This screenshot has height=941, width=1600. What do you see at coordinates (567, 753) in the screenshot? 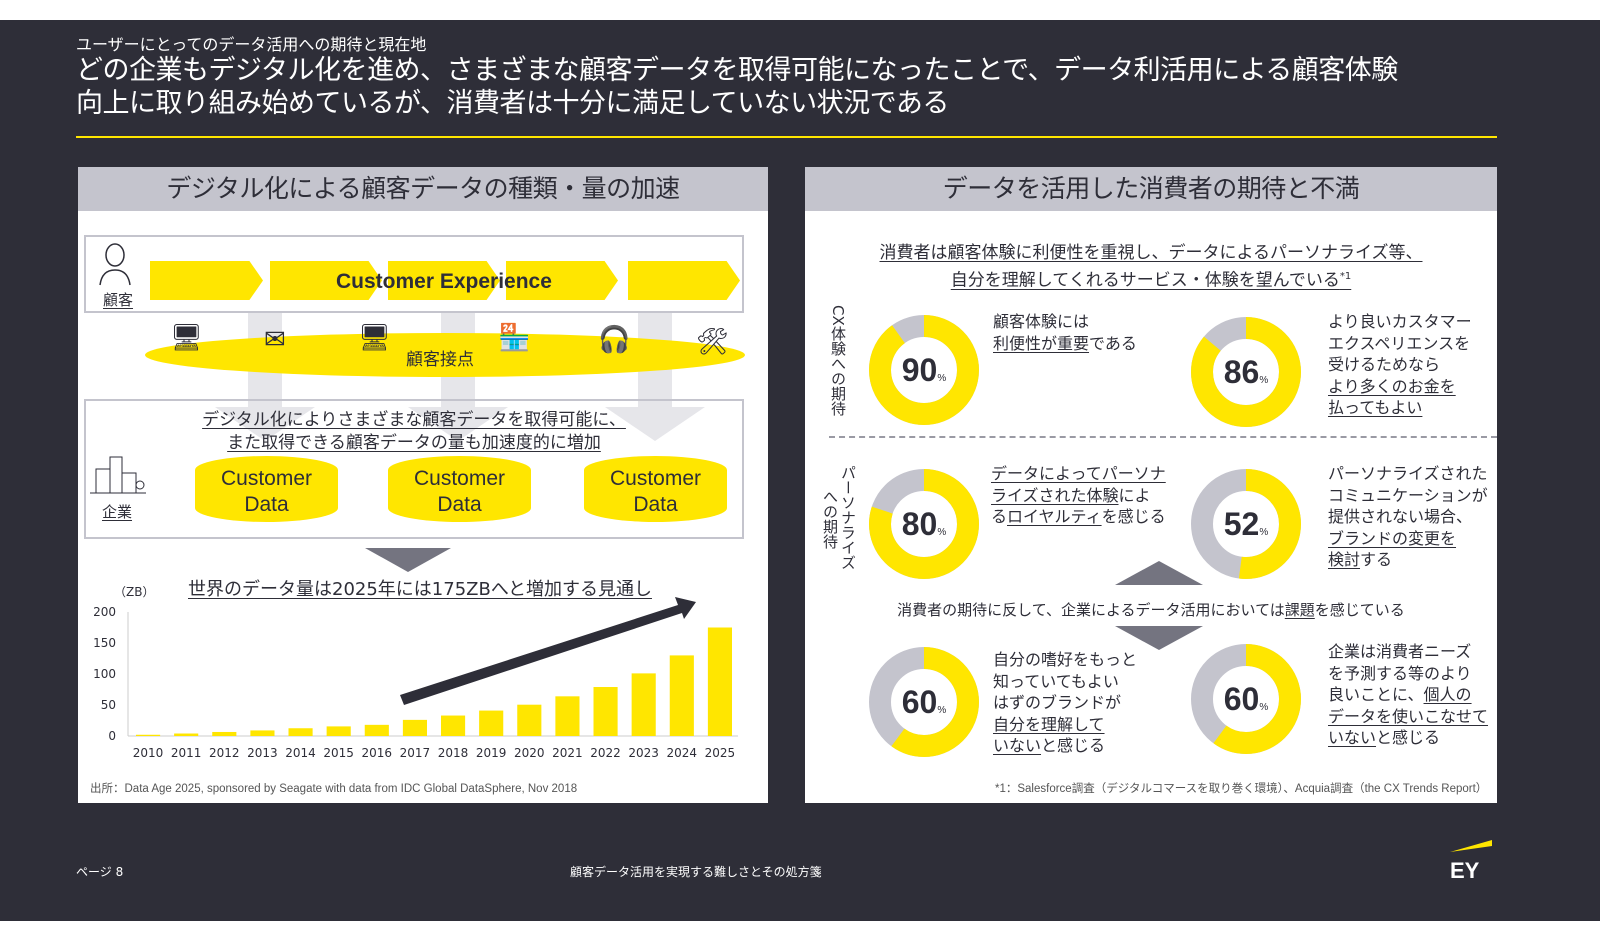
I see `x-tick-label: 2021` at bounding box center [567, 753].